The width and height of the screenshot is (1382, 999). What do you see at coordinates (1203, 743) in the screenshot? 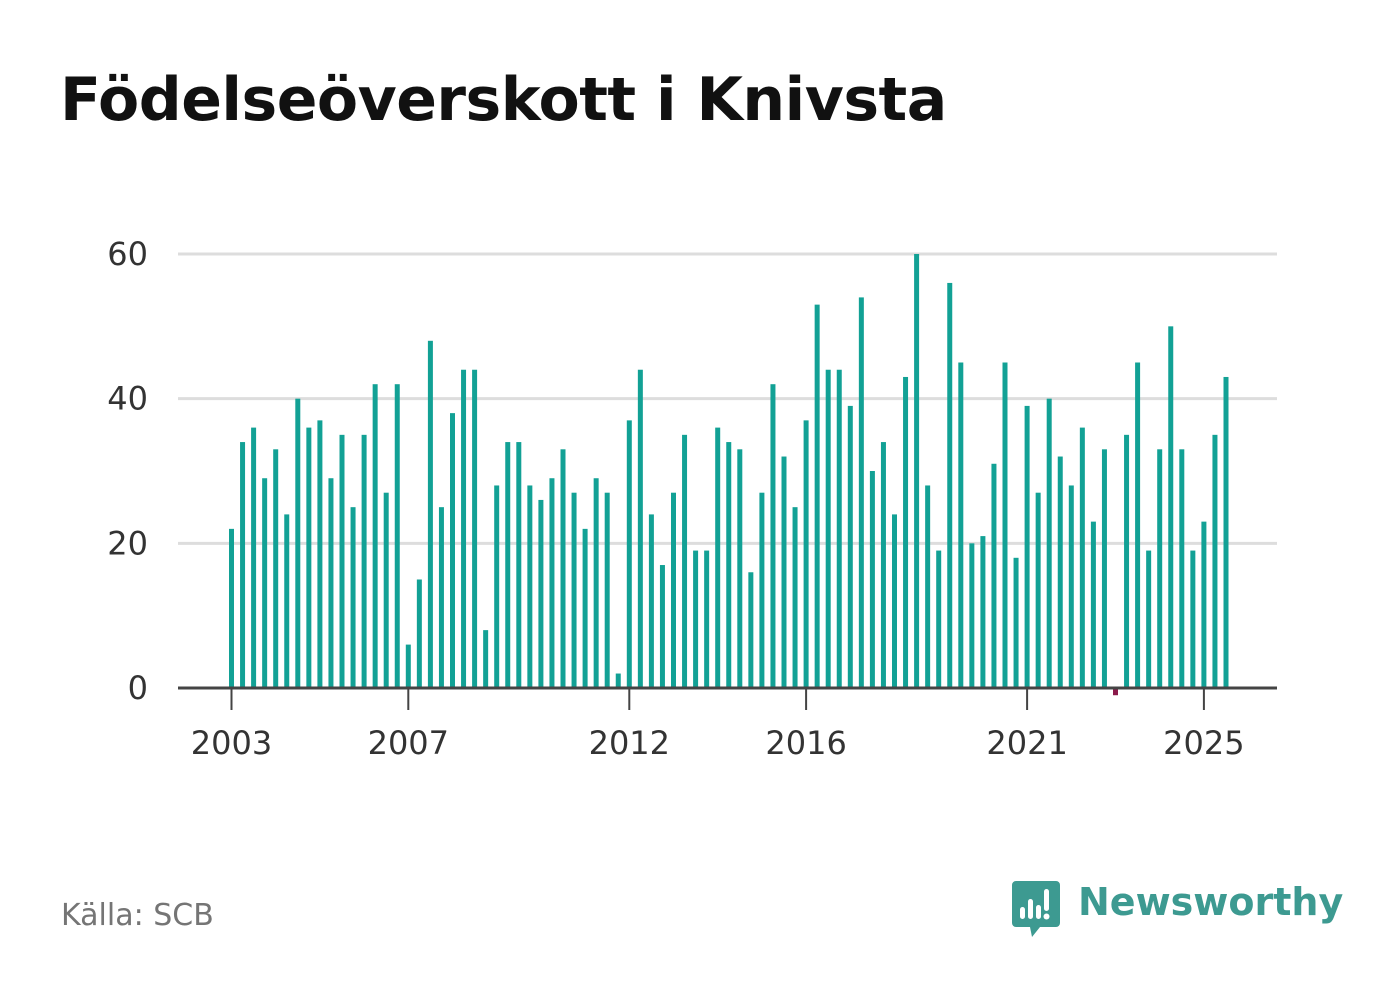
I see `x-tick-label-2025: 2025` at bounding box center [1203, 743].